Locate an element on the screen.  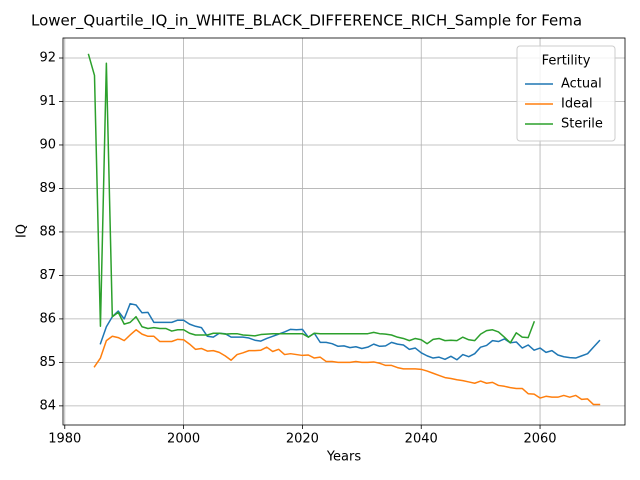
x-tick-label: 1980 is located at coordinates (64, 439).